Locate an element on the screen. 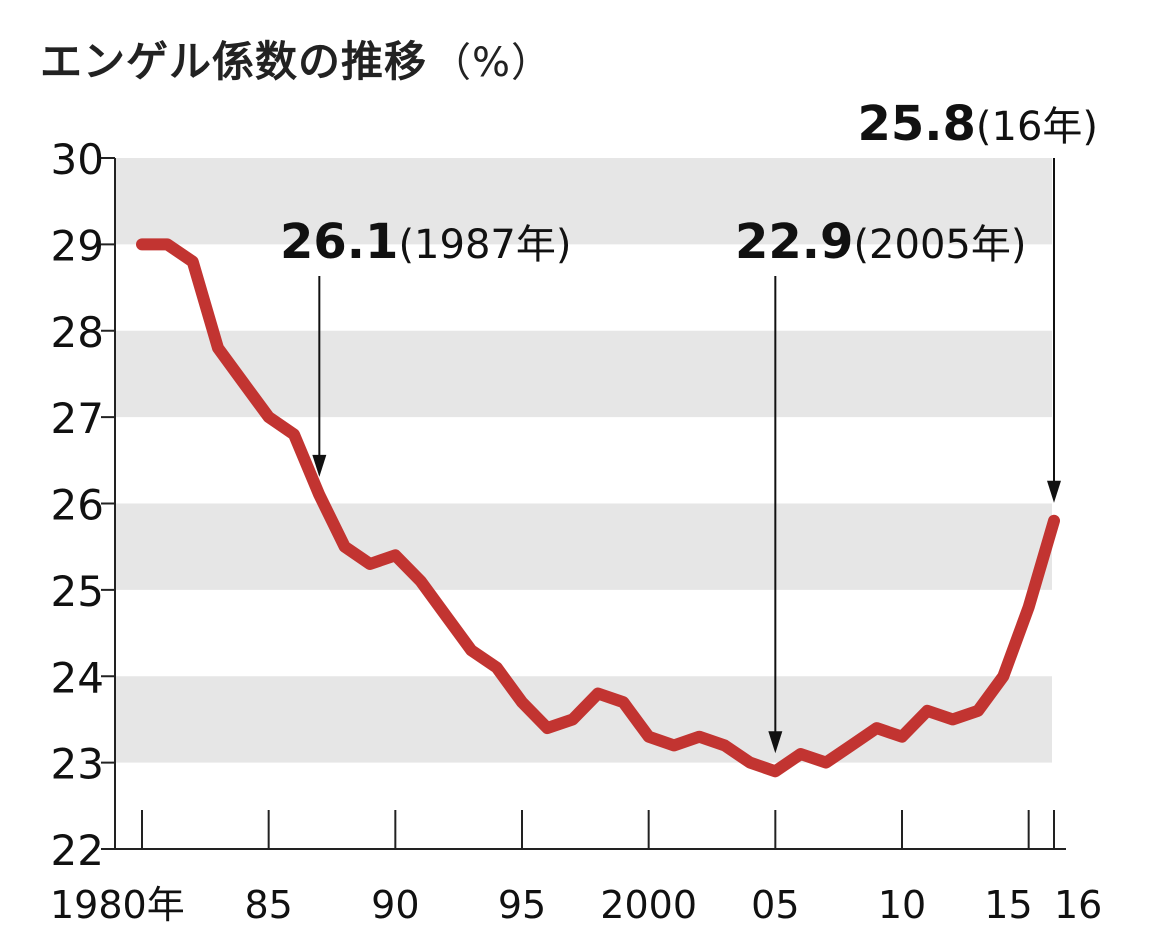  y-axis: 22 23 24 25 26 27 28 29 30 is located at coordinates (83, 505).